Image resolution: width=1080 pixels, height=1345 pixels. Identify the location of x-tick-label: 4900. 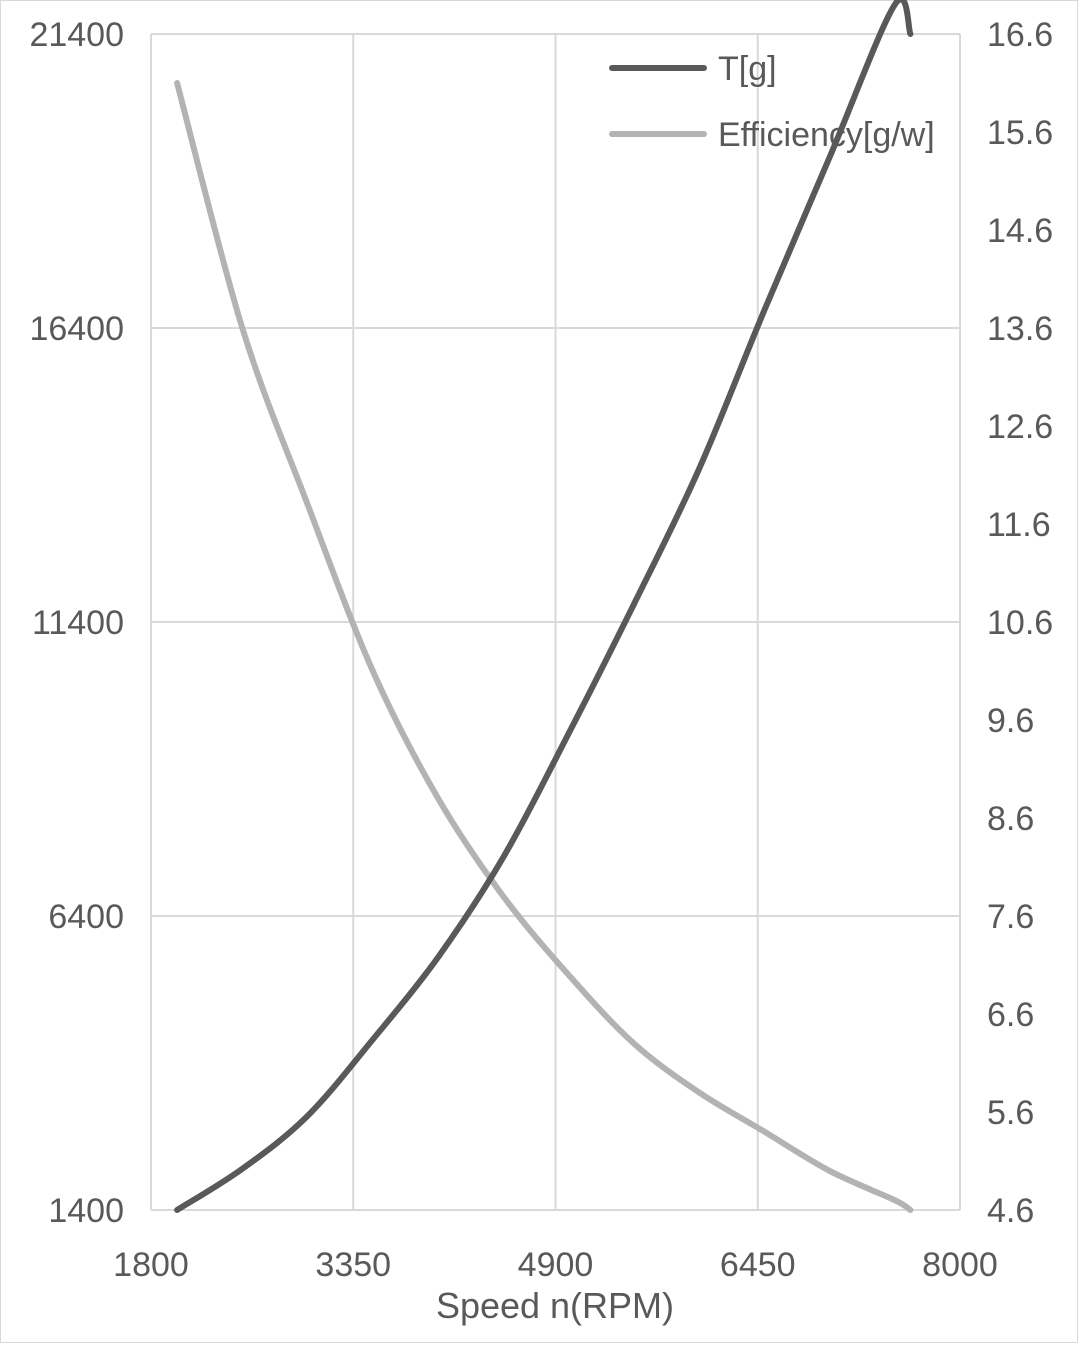
(556, 1265).